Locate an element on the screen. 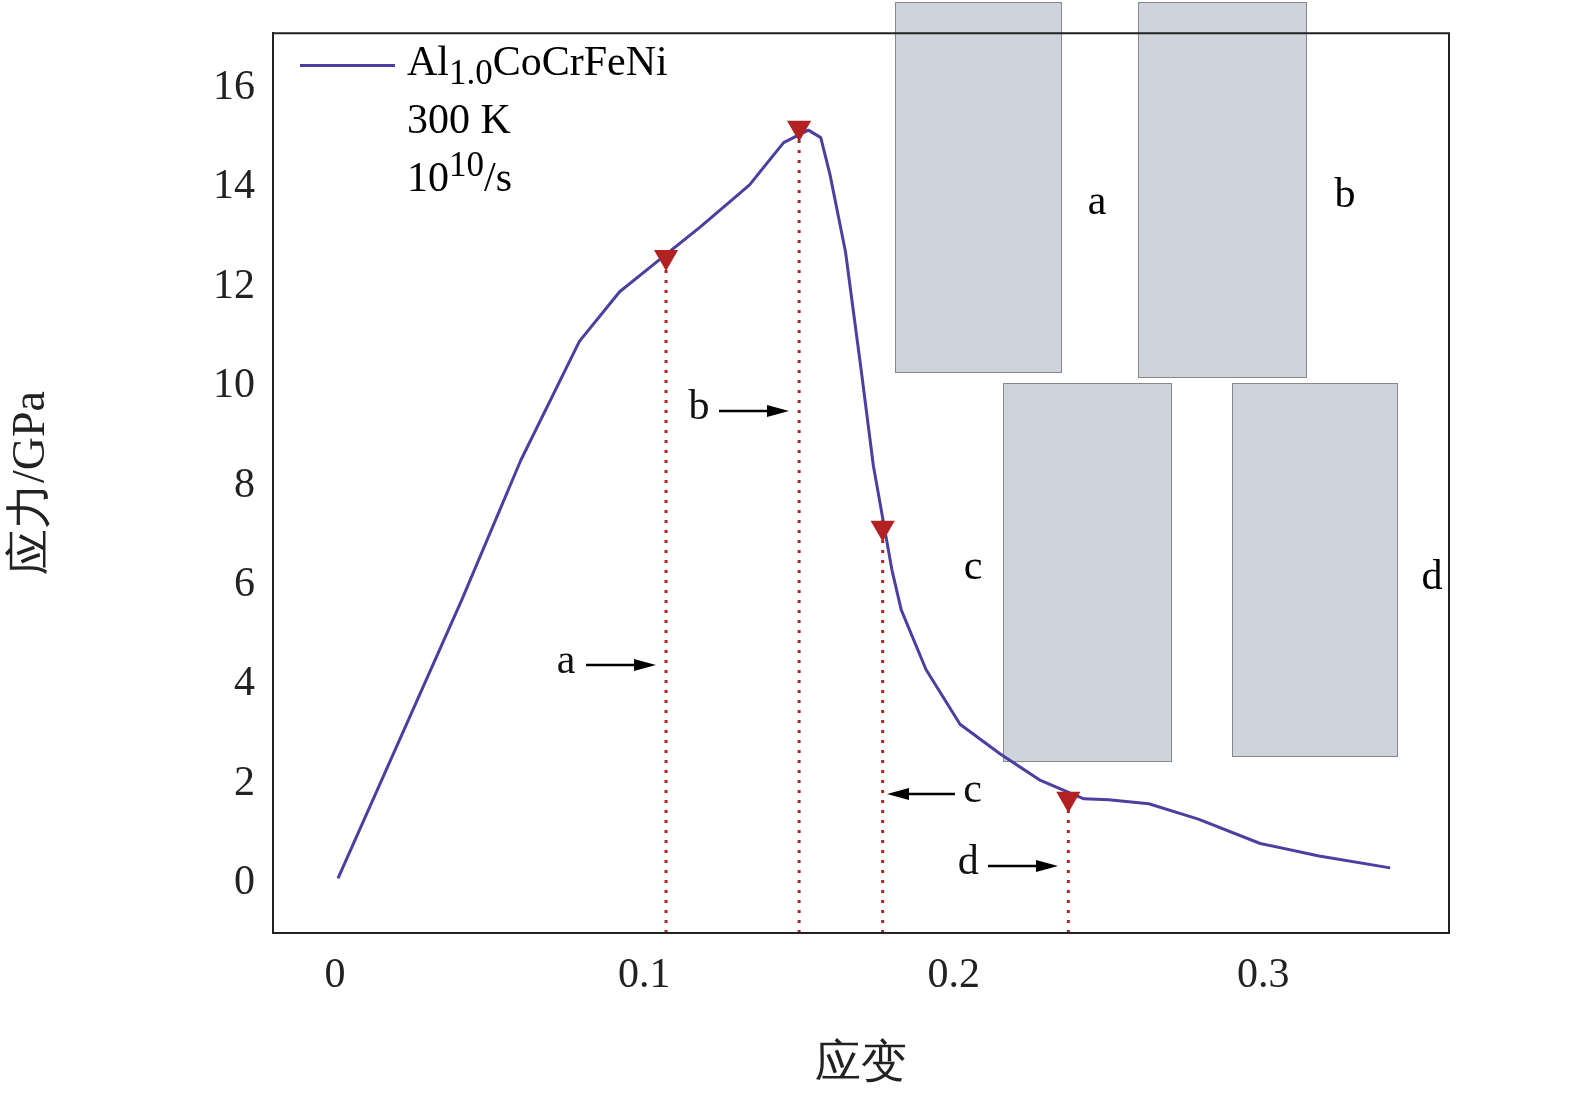  y-tick-label: 8 is located at coordinates (244, 482).